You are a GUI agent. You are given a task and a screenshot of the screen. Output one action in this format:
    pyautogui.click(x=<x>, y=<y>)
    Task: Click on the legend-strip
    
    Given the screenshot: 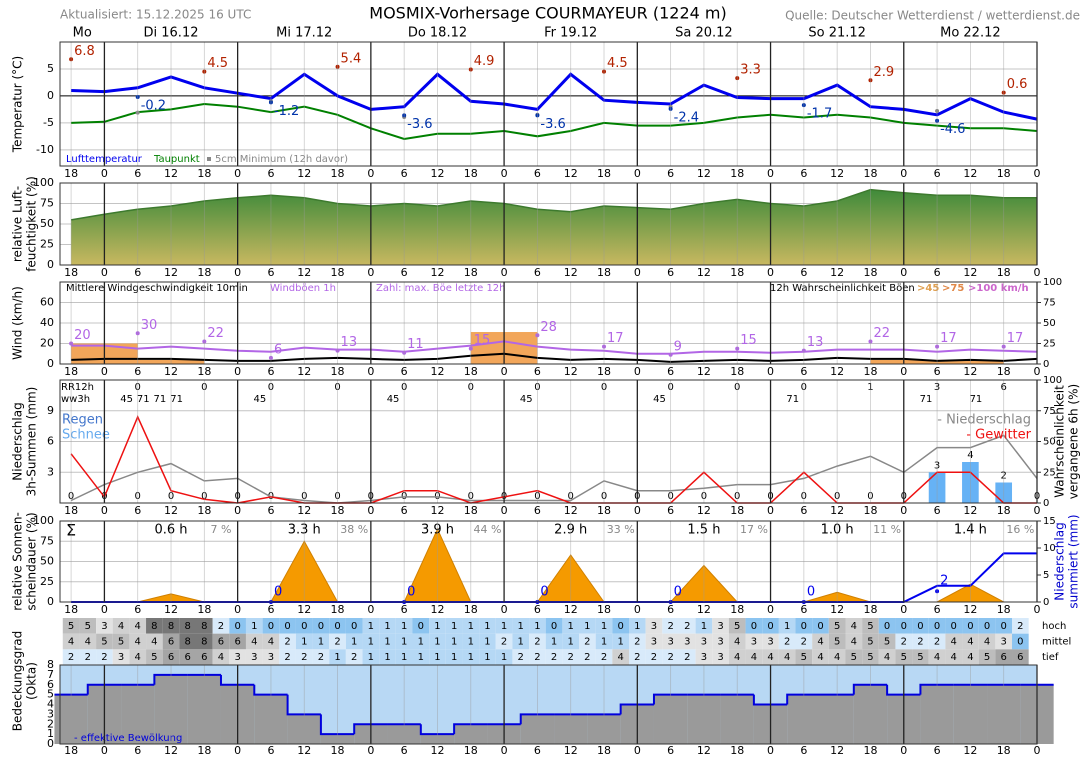 What is the action you would take?
    pyautogui.click(x=548, y=287)
    